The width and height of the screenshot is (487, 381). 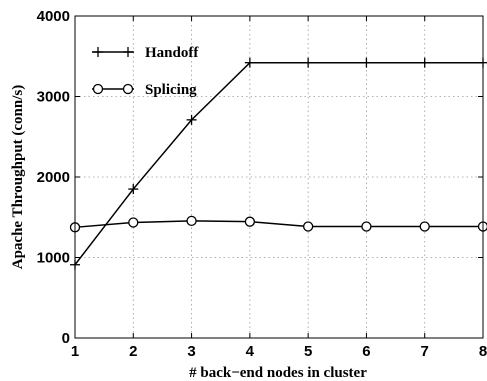 I want to click on legend-label: Handoff, so click(x=172, y=53).